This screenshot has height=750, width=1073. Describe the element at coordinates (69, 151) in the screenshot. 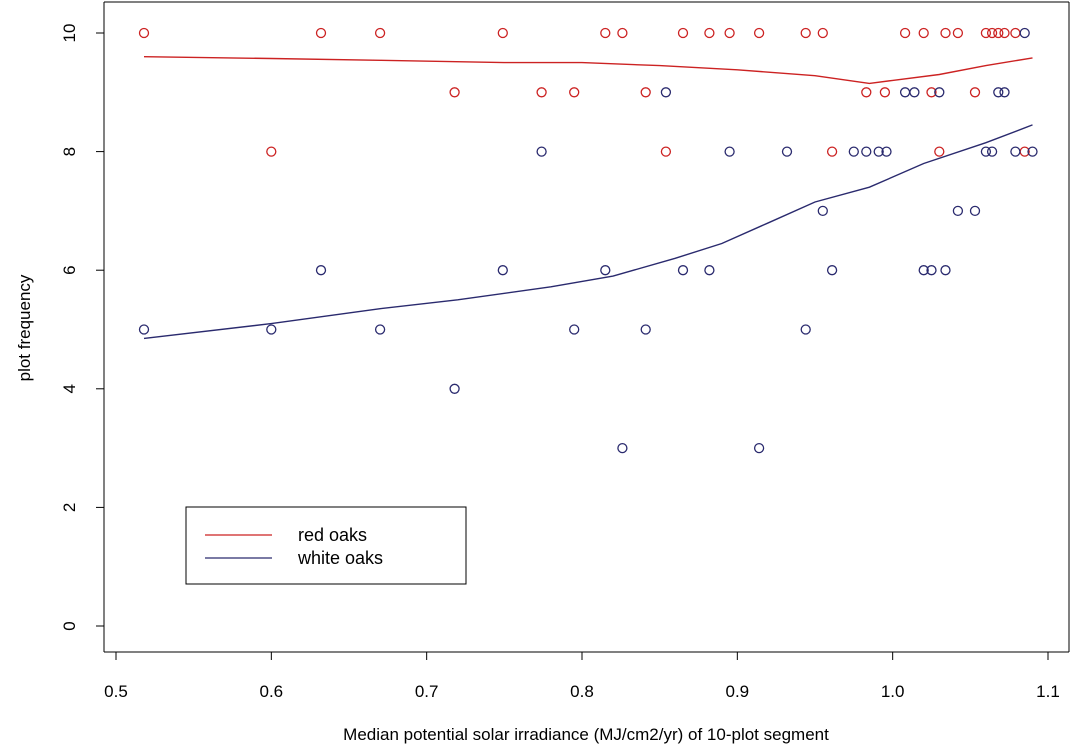

I see `y-tick-label: 8` at that location.